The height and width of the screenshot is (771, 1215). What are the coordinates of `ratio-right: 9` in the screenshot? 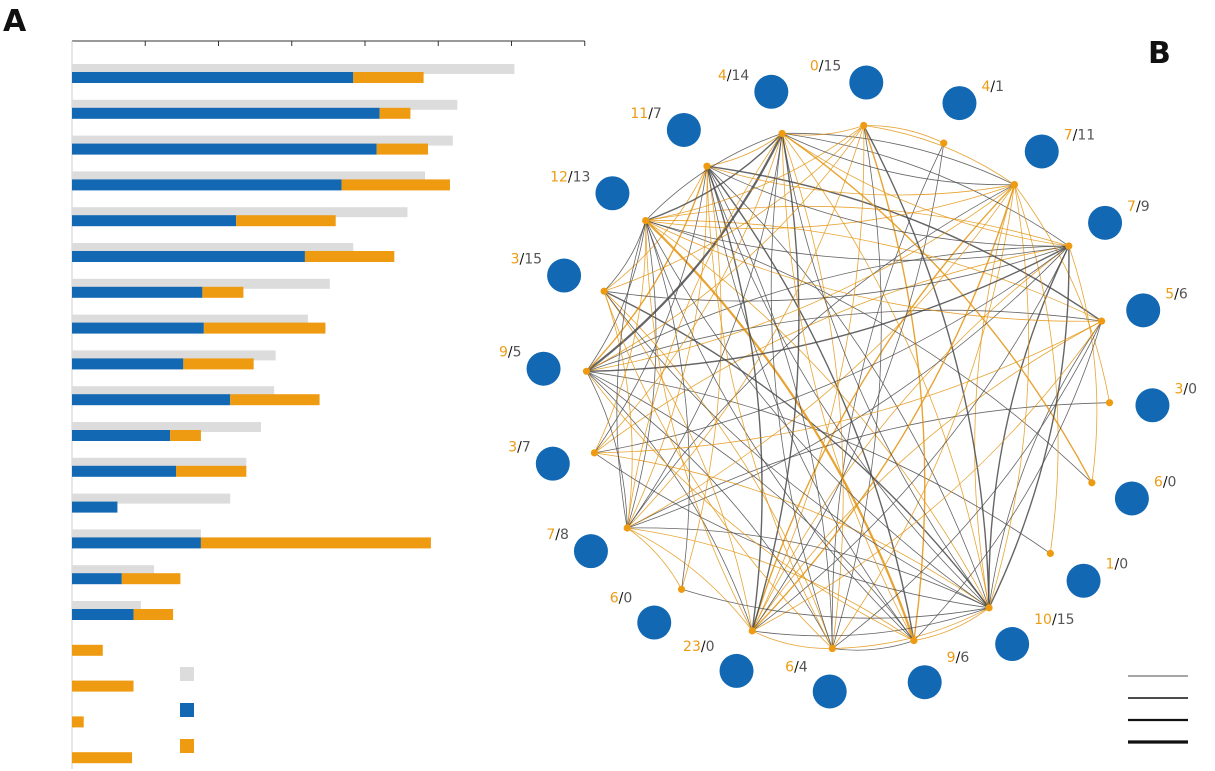 It's located at (1145, 207).